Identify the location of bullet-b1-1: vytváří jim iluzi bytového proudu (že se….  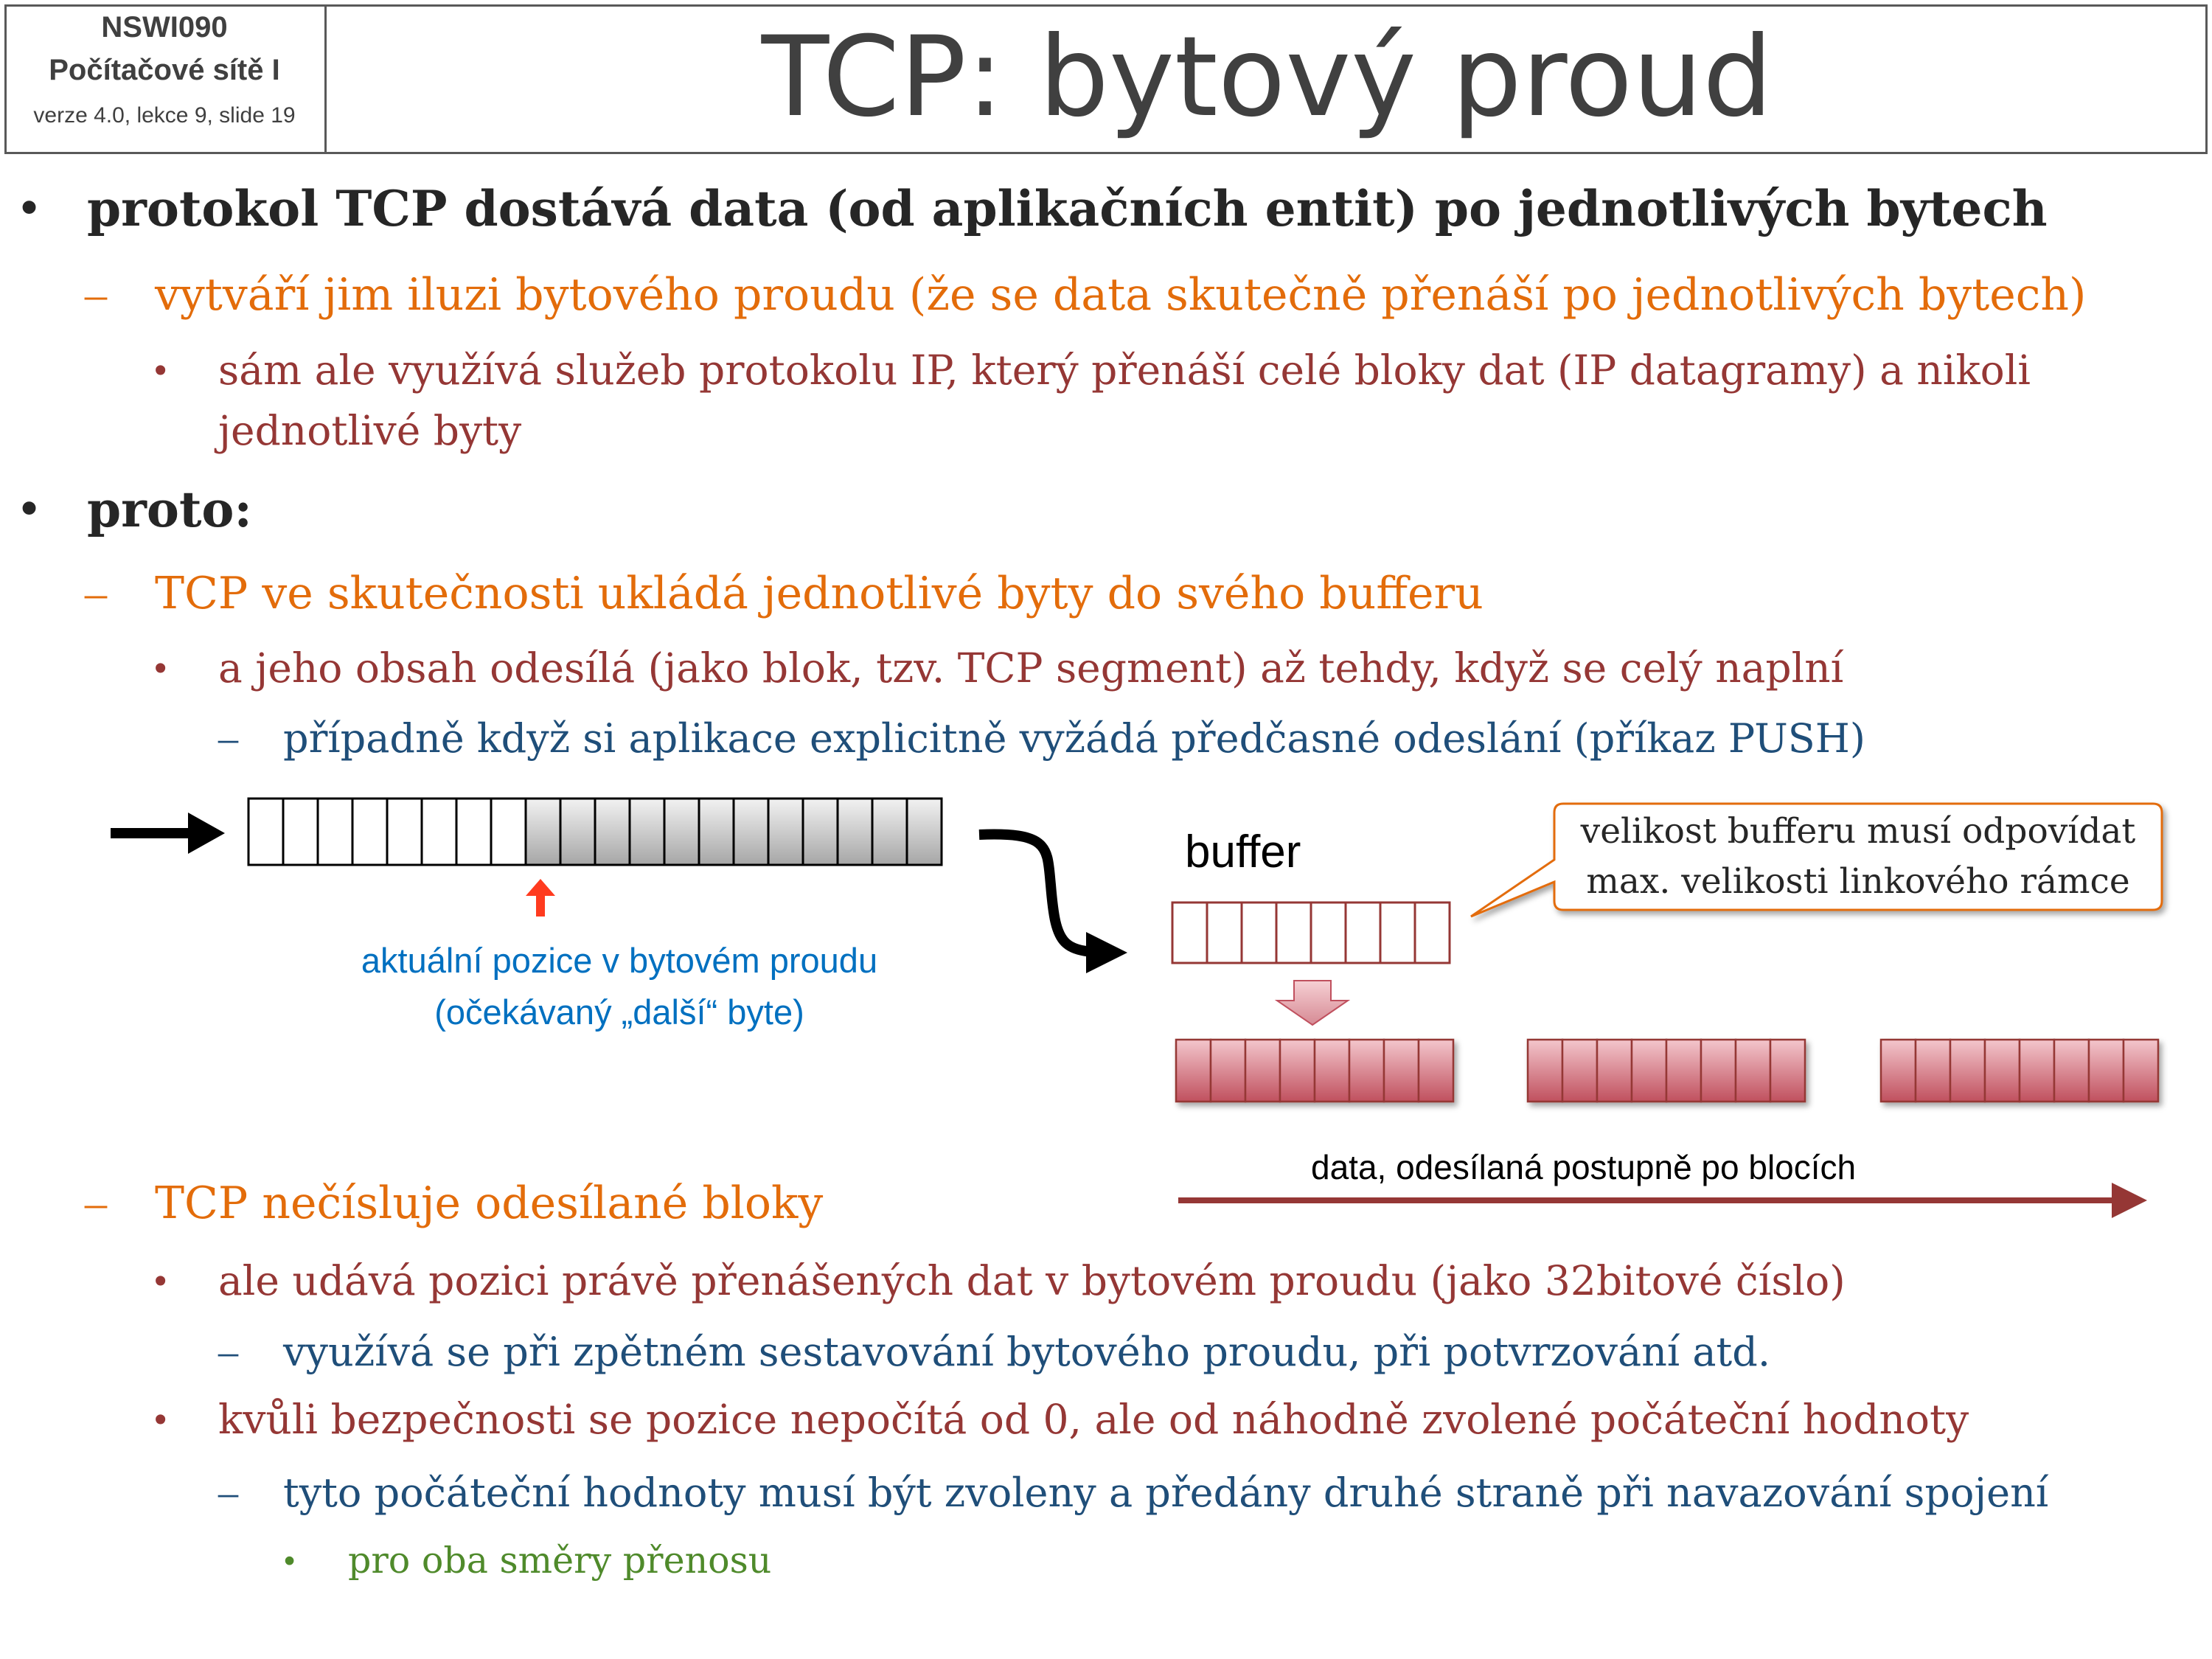
(1121, 295).